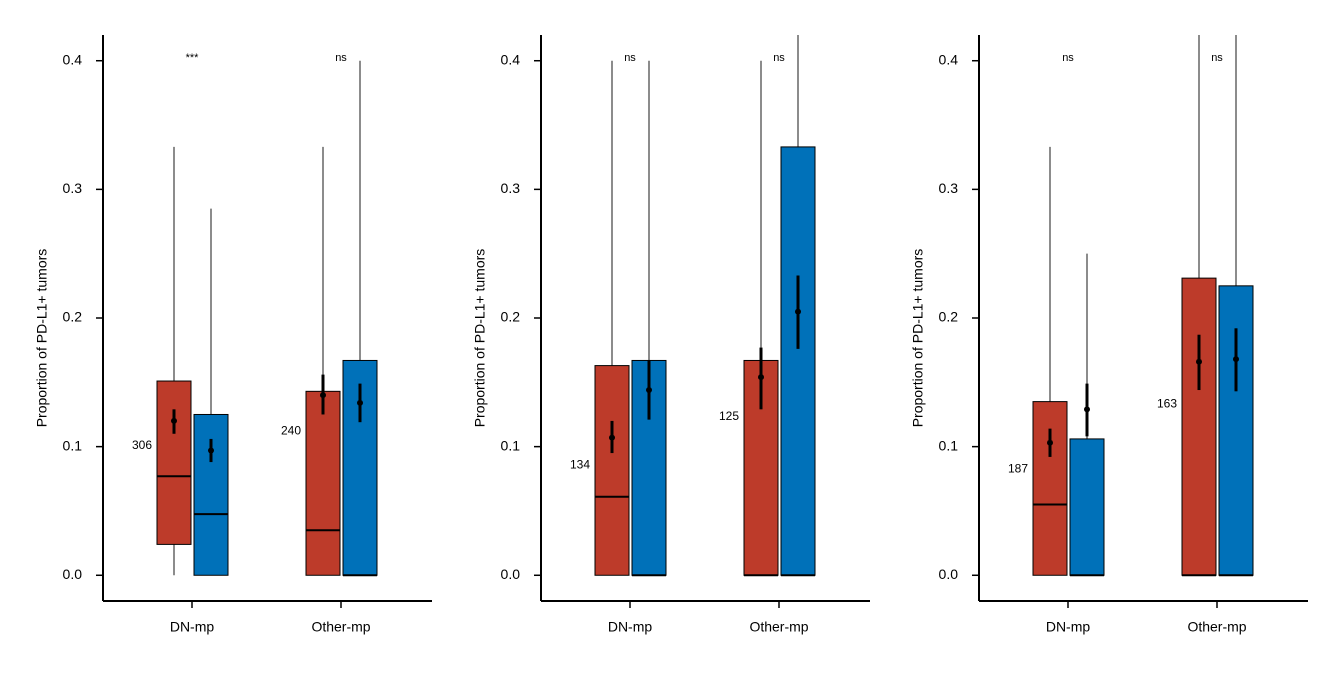 The width and height of the screenshot is (1344, 677). What do you see at coordinates (291, 430) in the screenshot?
I see `count-label: 240` at bounding box center [291, 430].